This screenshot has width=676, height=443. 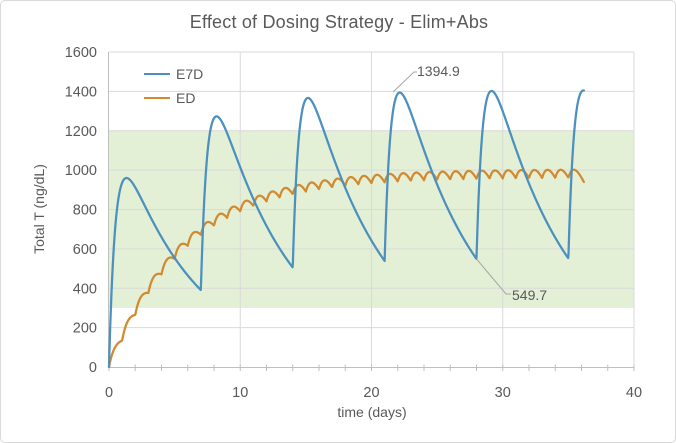 I want to click on y-tick-label: 600, so click(x=85, y=250).